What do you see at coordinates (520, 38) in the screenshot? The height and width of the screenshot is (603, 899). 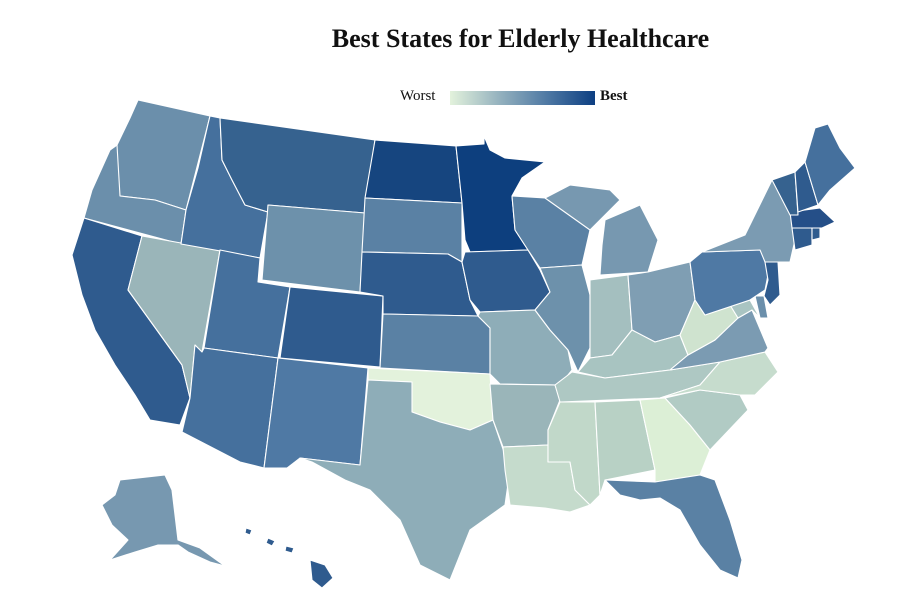 I see `map-title: Best States for Elderly Healthcare` at bounding box center [520, 38].